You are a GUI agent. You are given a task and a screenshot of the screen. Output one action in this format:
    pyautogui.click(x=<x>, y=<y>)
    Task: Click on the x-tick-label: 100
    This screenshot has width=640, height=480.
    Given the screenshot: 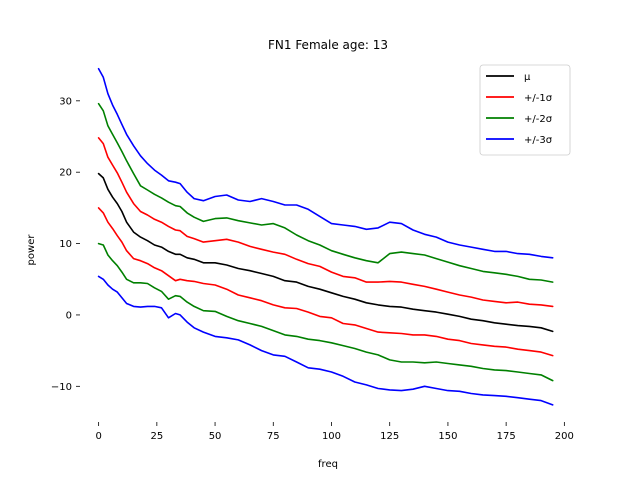 What is the action you would take?
    pyautogui.click(x=331, y=436)
    